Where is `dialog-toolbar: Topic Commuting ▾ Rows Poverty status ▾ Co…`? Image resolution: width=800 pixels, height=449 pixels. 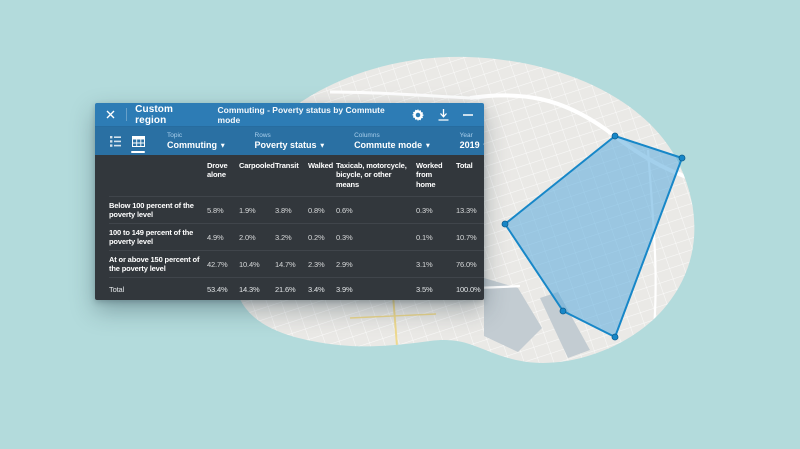
dialog-toolbar: Topic Commuting ▾ Rows Poverty status ▾ Co… is located at coordinates (289, 141).